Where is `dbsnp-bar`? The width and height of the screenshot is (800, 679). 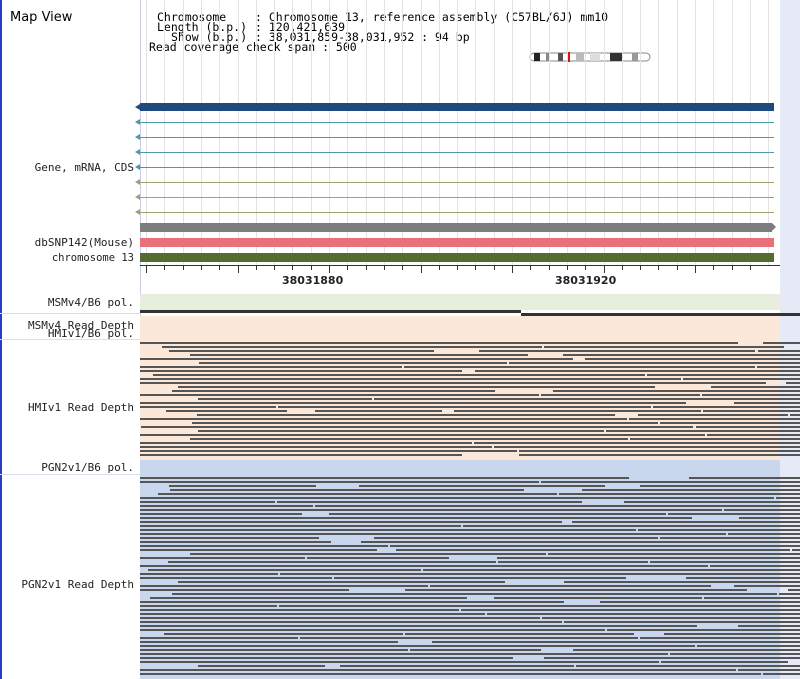 dbsnp-bar is located at coordinates (457, 242).